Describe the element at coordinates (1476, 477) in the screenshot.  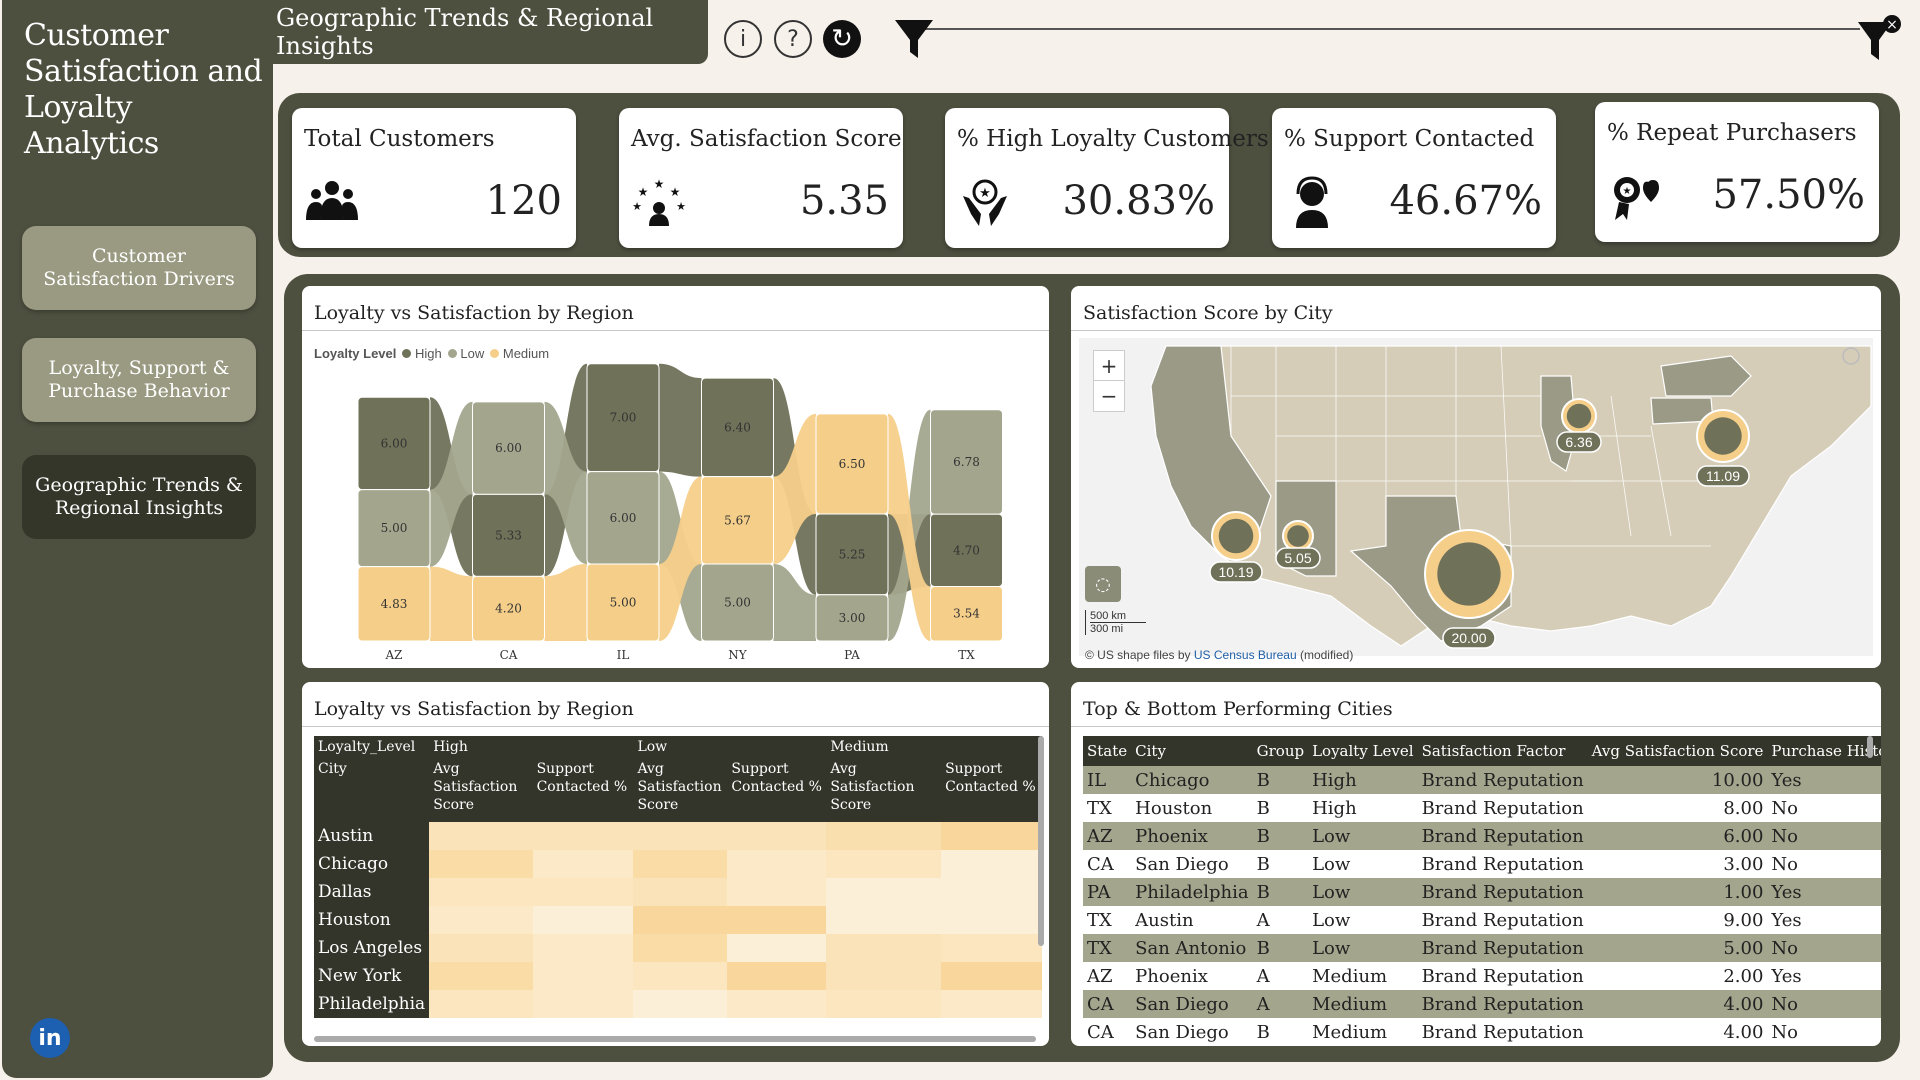
I see `us-map` at that location.